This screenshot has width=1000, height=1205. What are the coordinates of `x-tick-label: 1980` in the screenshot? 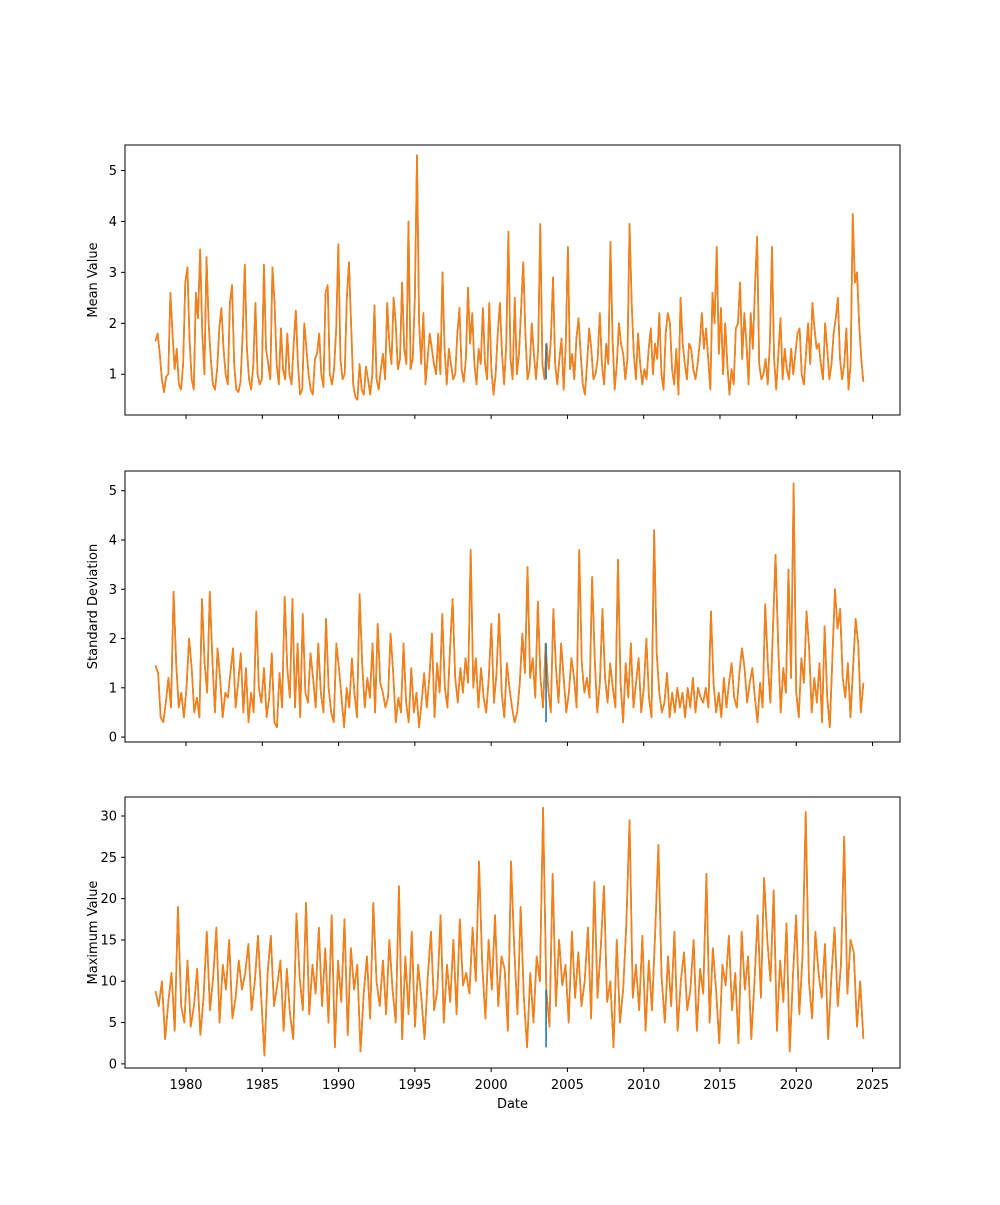 It's located at (185, 1085).